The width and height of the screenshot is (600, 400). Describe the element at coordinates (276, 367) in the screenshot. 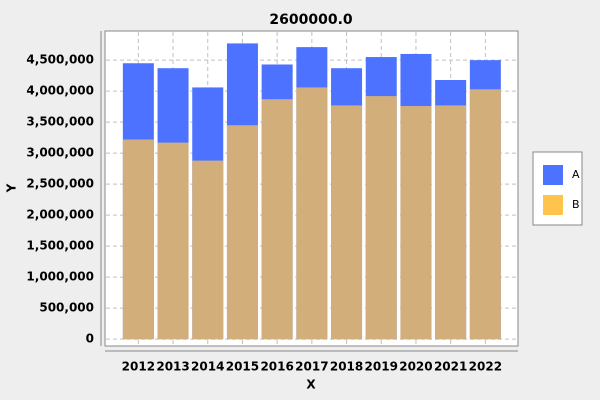

I see `x-tick-label: 2016` at that location.